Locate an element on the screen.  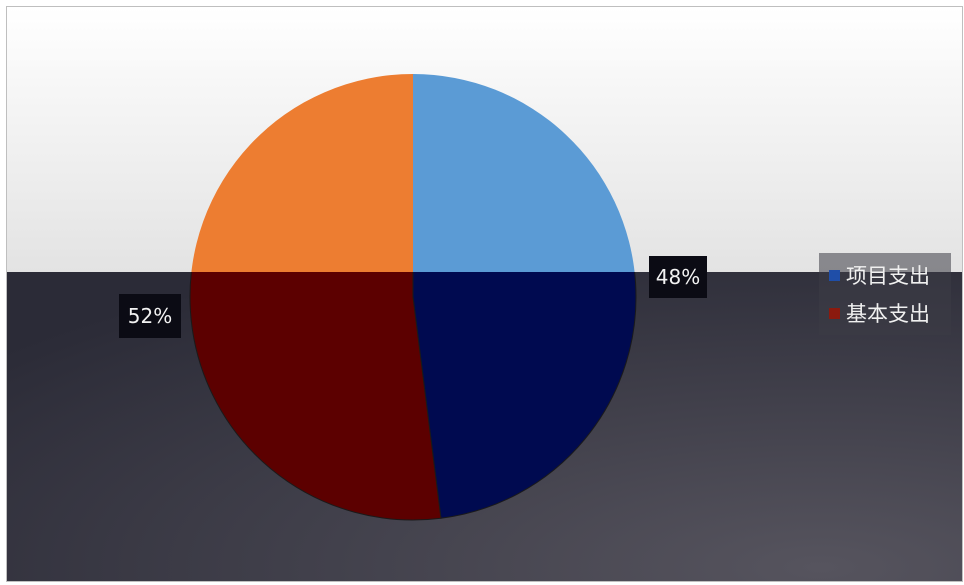
data-label-1: 52% is located at coordinates (150, 316).